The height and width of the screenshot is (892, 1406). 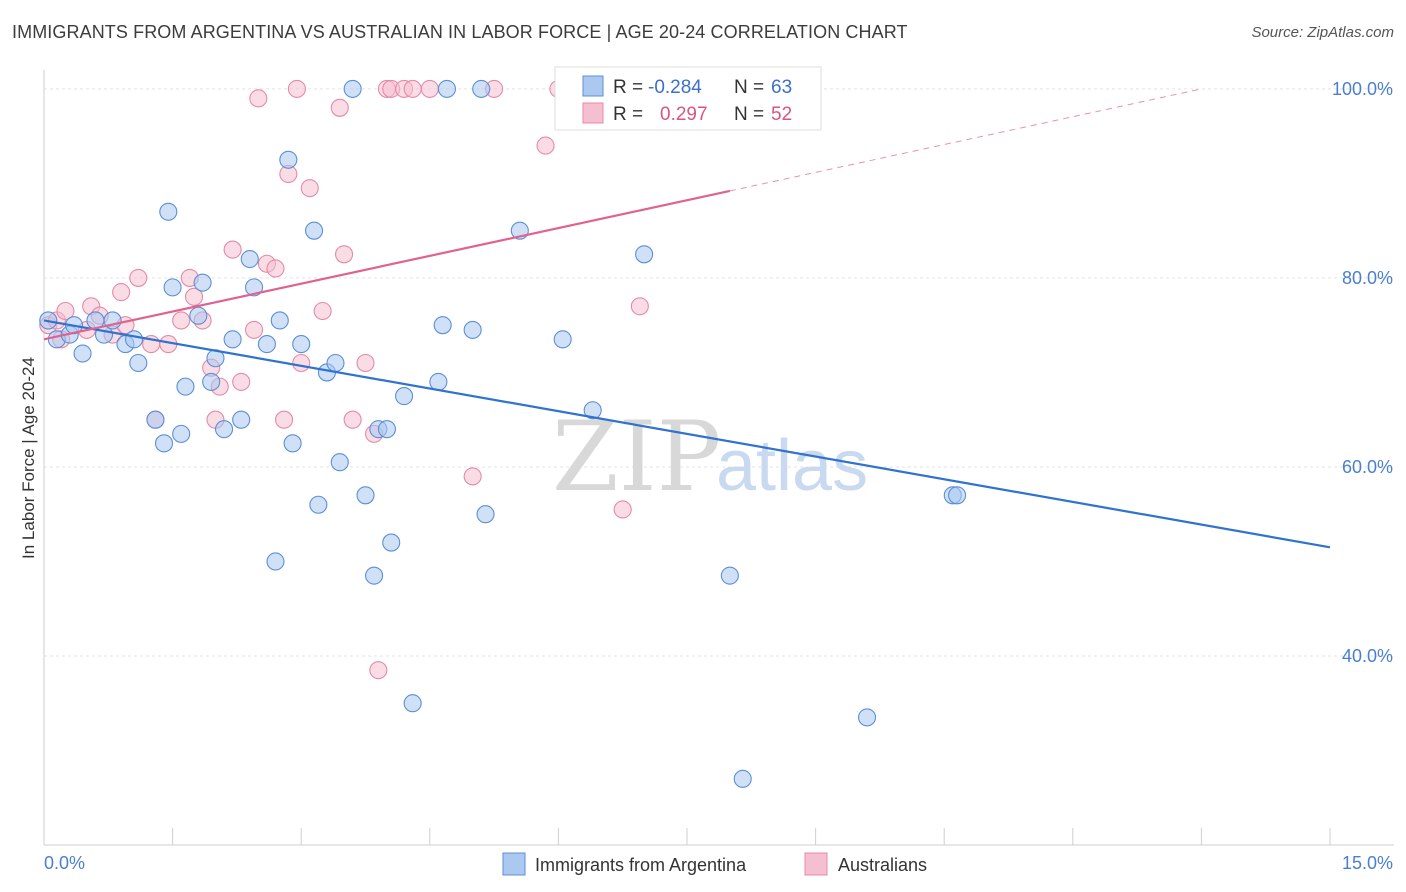 I want to click on legend-swatch-australians, so click(x=816, y=864).